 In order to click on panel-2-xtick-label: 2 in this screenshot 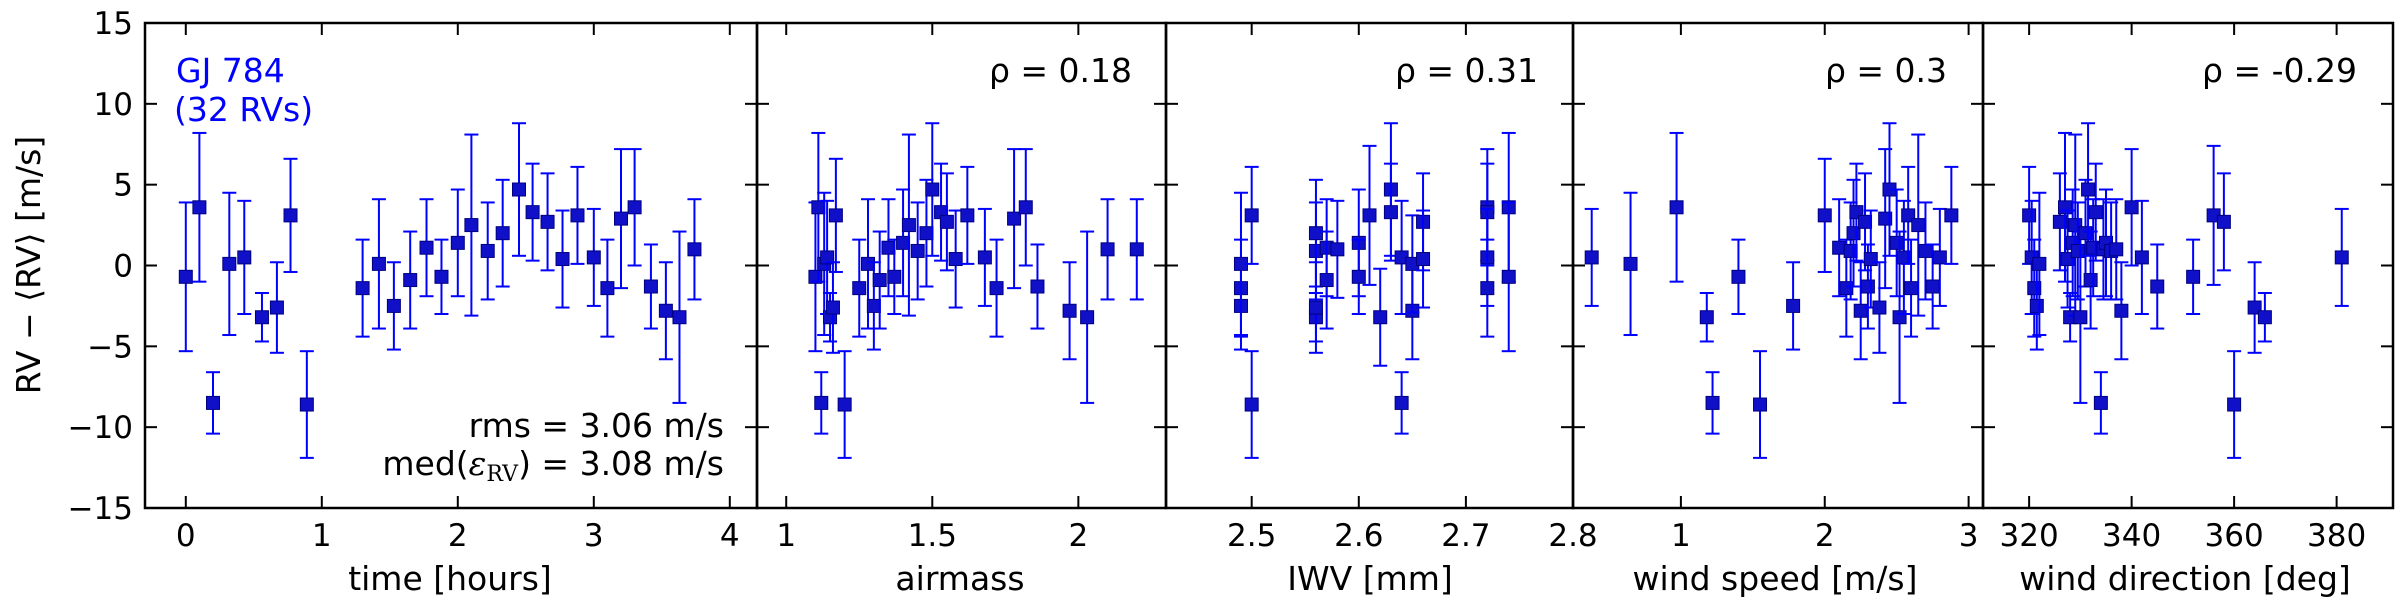, I will do `click(1078, 536)`.